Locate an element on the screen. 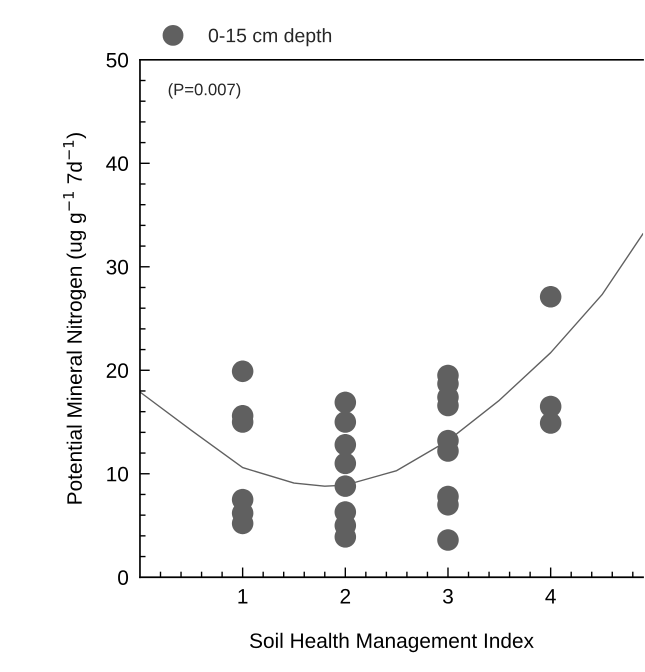 The height and width of the screenshot is (672, 645). x-axis-title: Soil Health Management Index is located at coordinates (392, 642).